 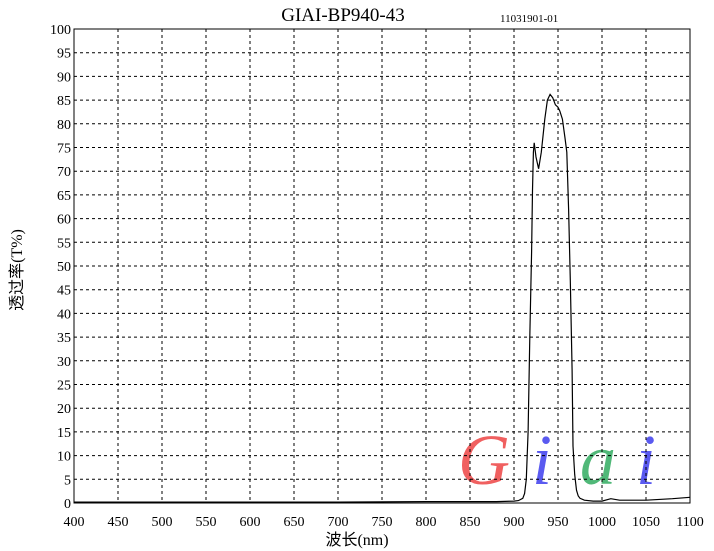 I want to click on x-tick-label: 1050, so click(x=646, y=522).